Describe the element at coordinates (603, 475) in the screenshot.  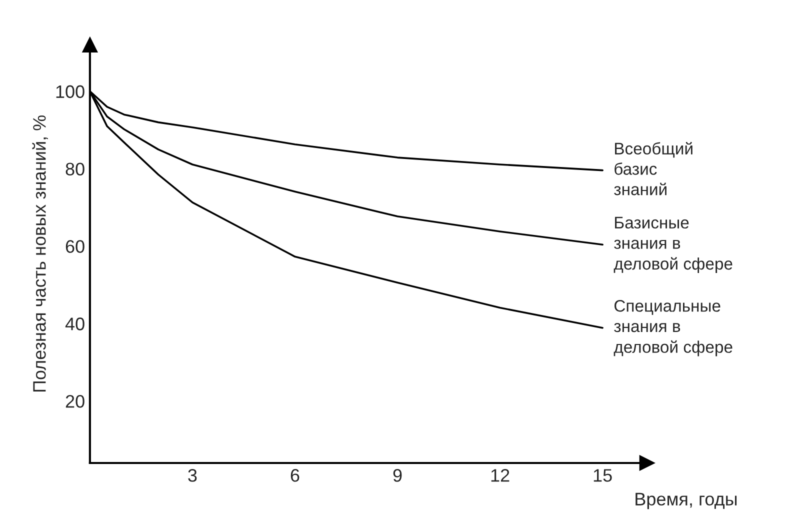
I see `x-tick-label: 15` at that location.